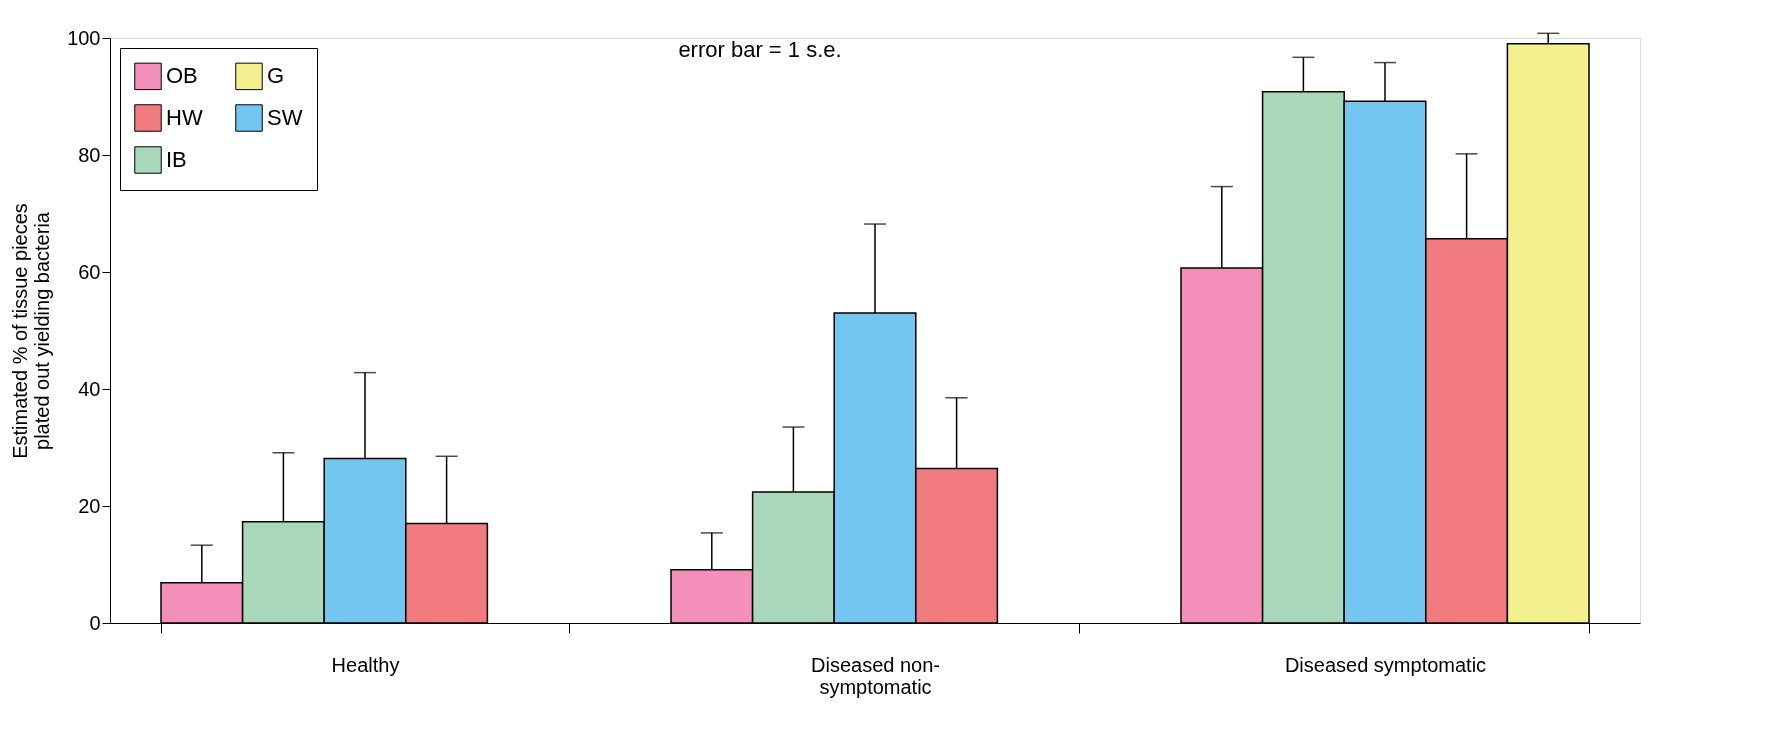  What do you see at coordinates (89, 271) in the screenshot?
I see `y-tick-label: 60` at bounding box center [89, 271].